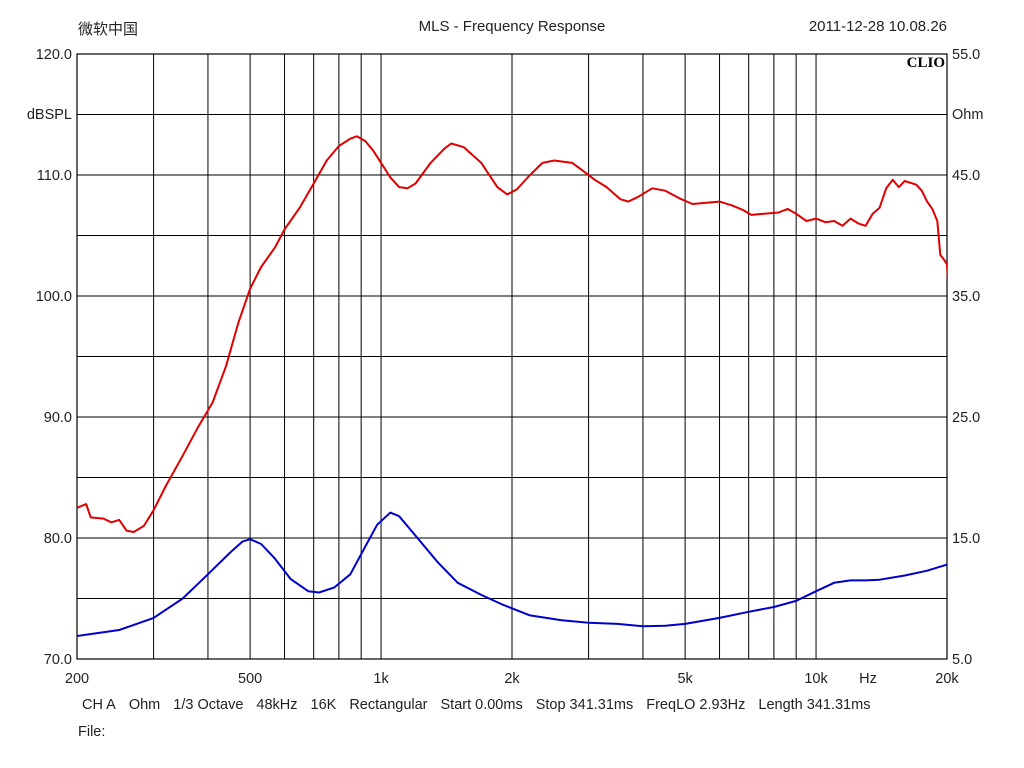 This screenshot has height=768, width=1024. I want to click on footer-param-2: 1/3 Octave, so click(208, 705).